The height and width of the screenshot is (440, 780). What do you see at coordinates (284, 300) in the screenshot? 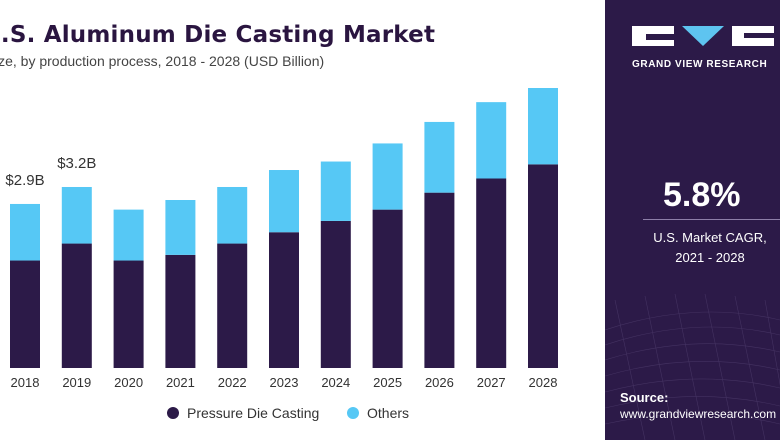
I see `bar-pressure-die-casting-2023` at bounding box center [284, 300].